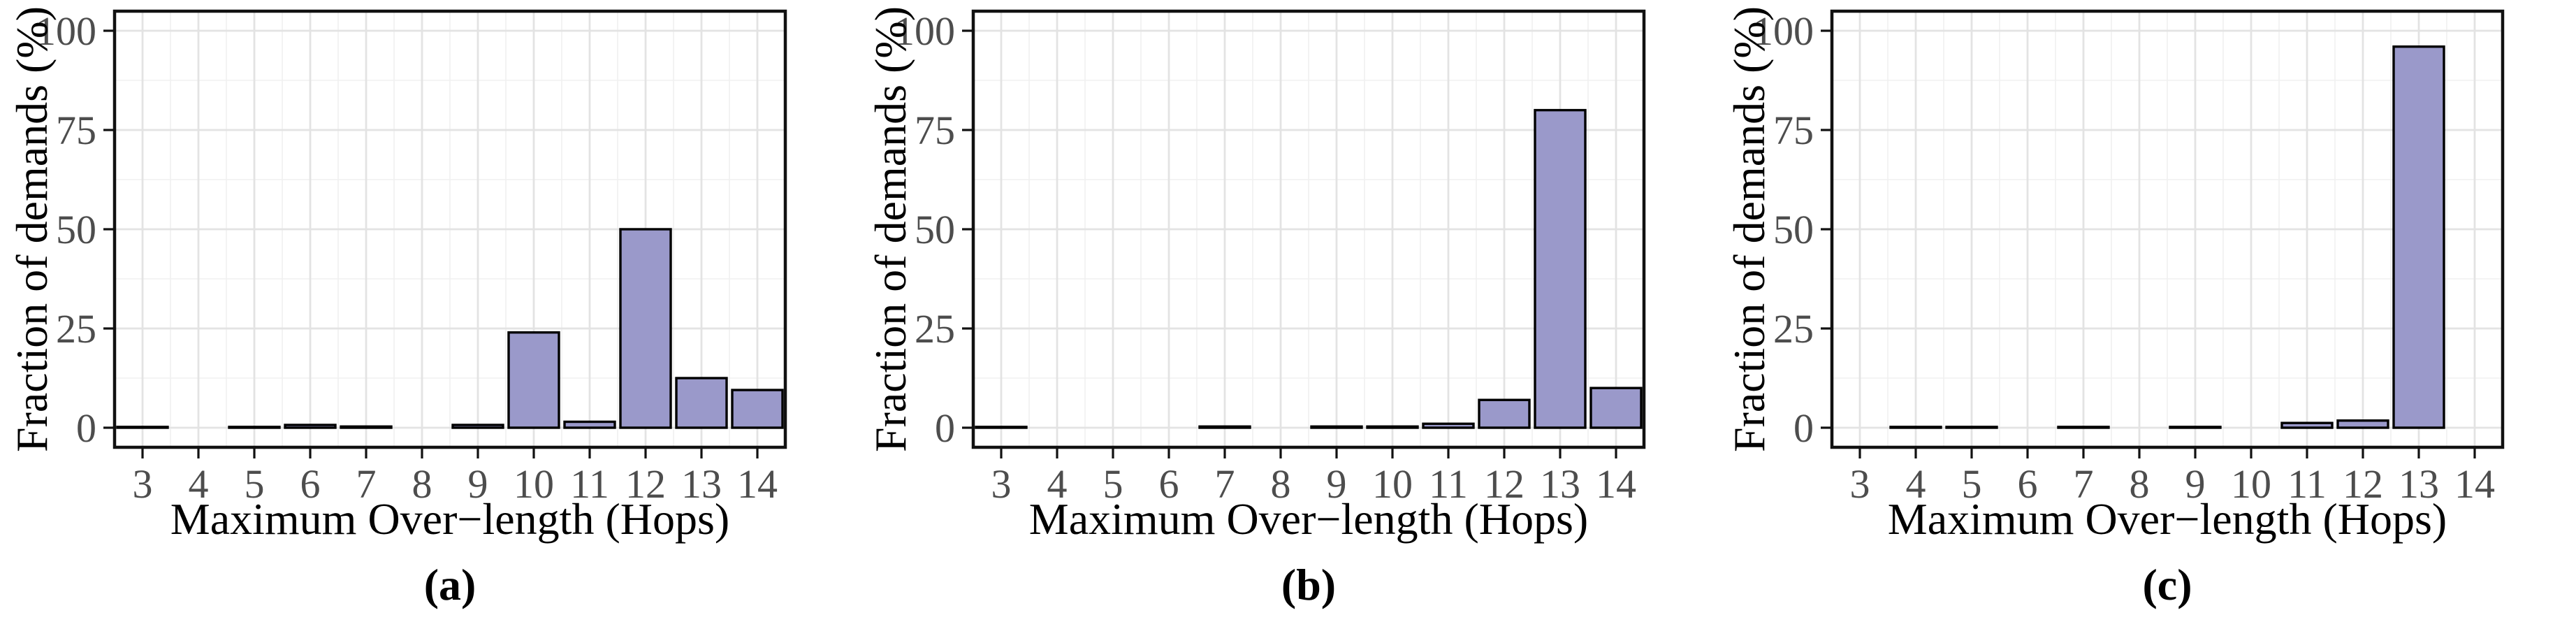  What do you see at coordinates (1309, 584) in the screenshot?
I see `subplot-caption-b: (b)` at bounding box center [1309, 584].